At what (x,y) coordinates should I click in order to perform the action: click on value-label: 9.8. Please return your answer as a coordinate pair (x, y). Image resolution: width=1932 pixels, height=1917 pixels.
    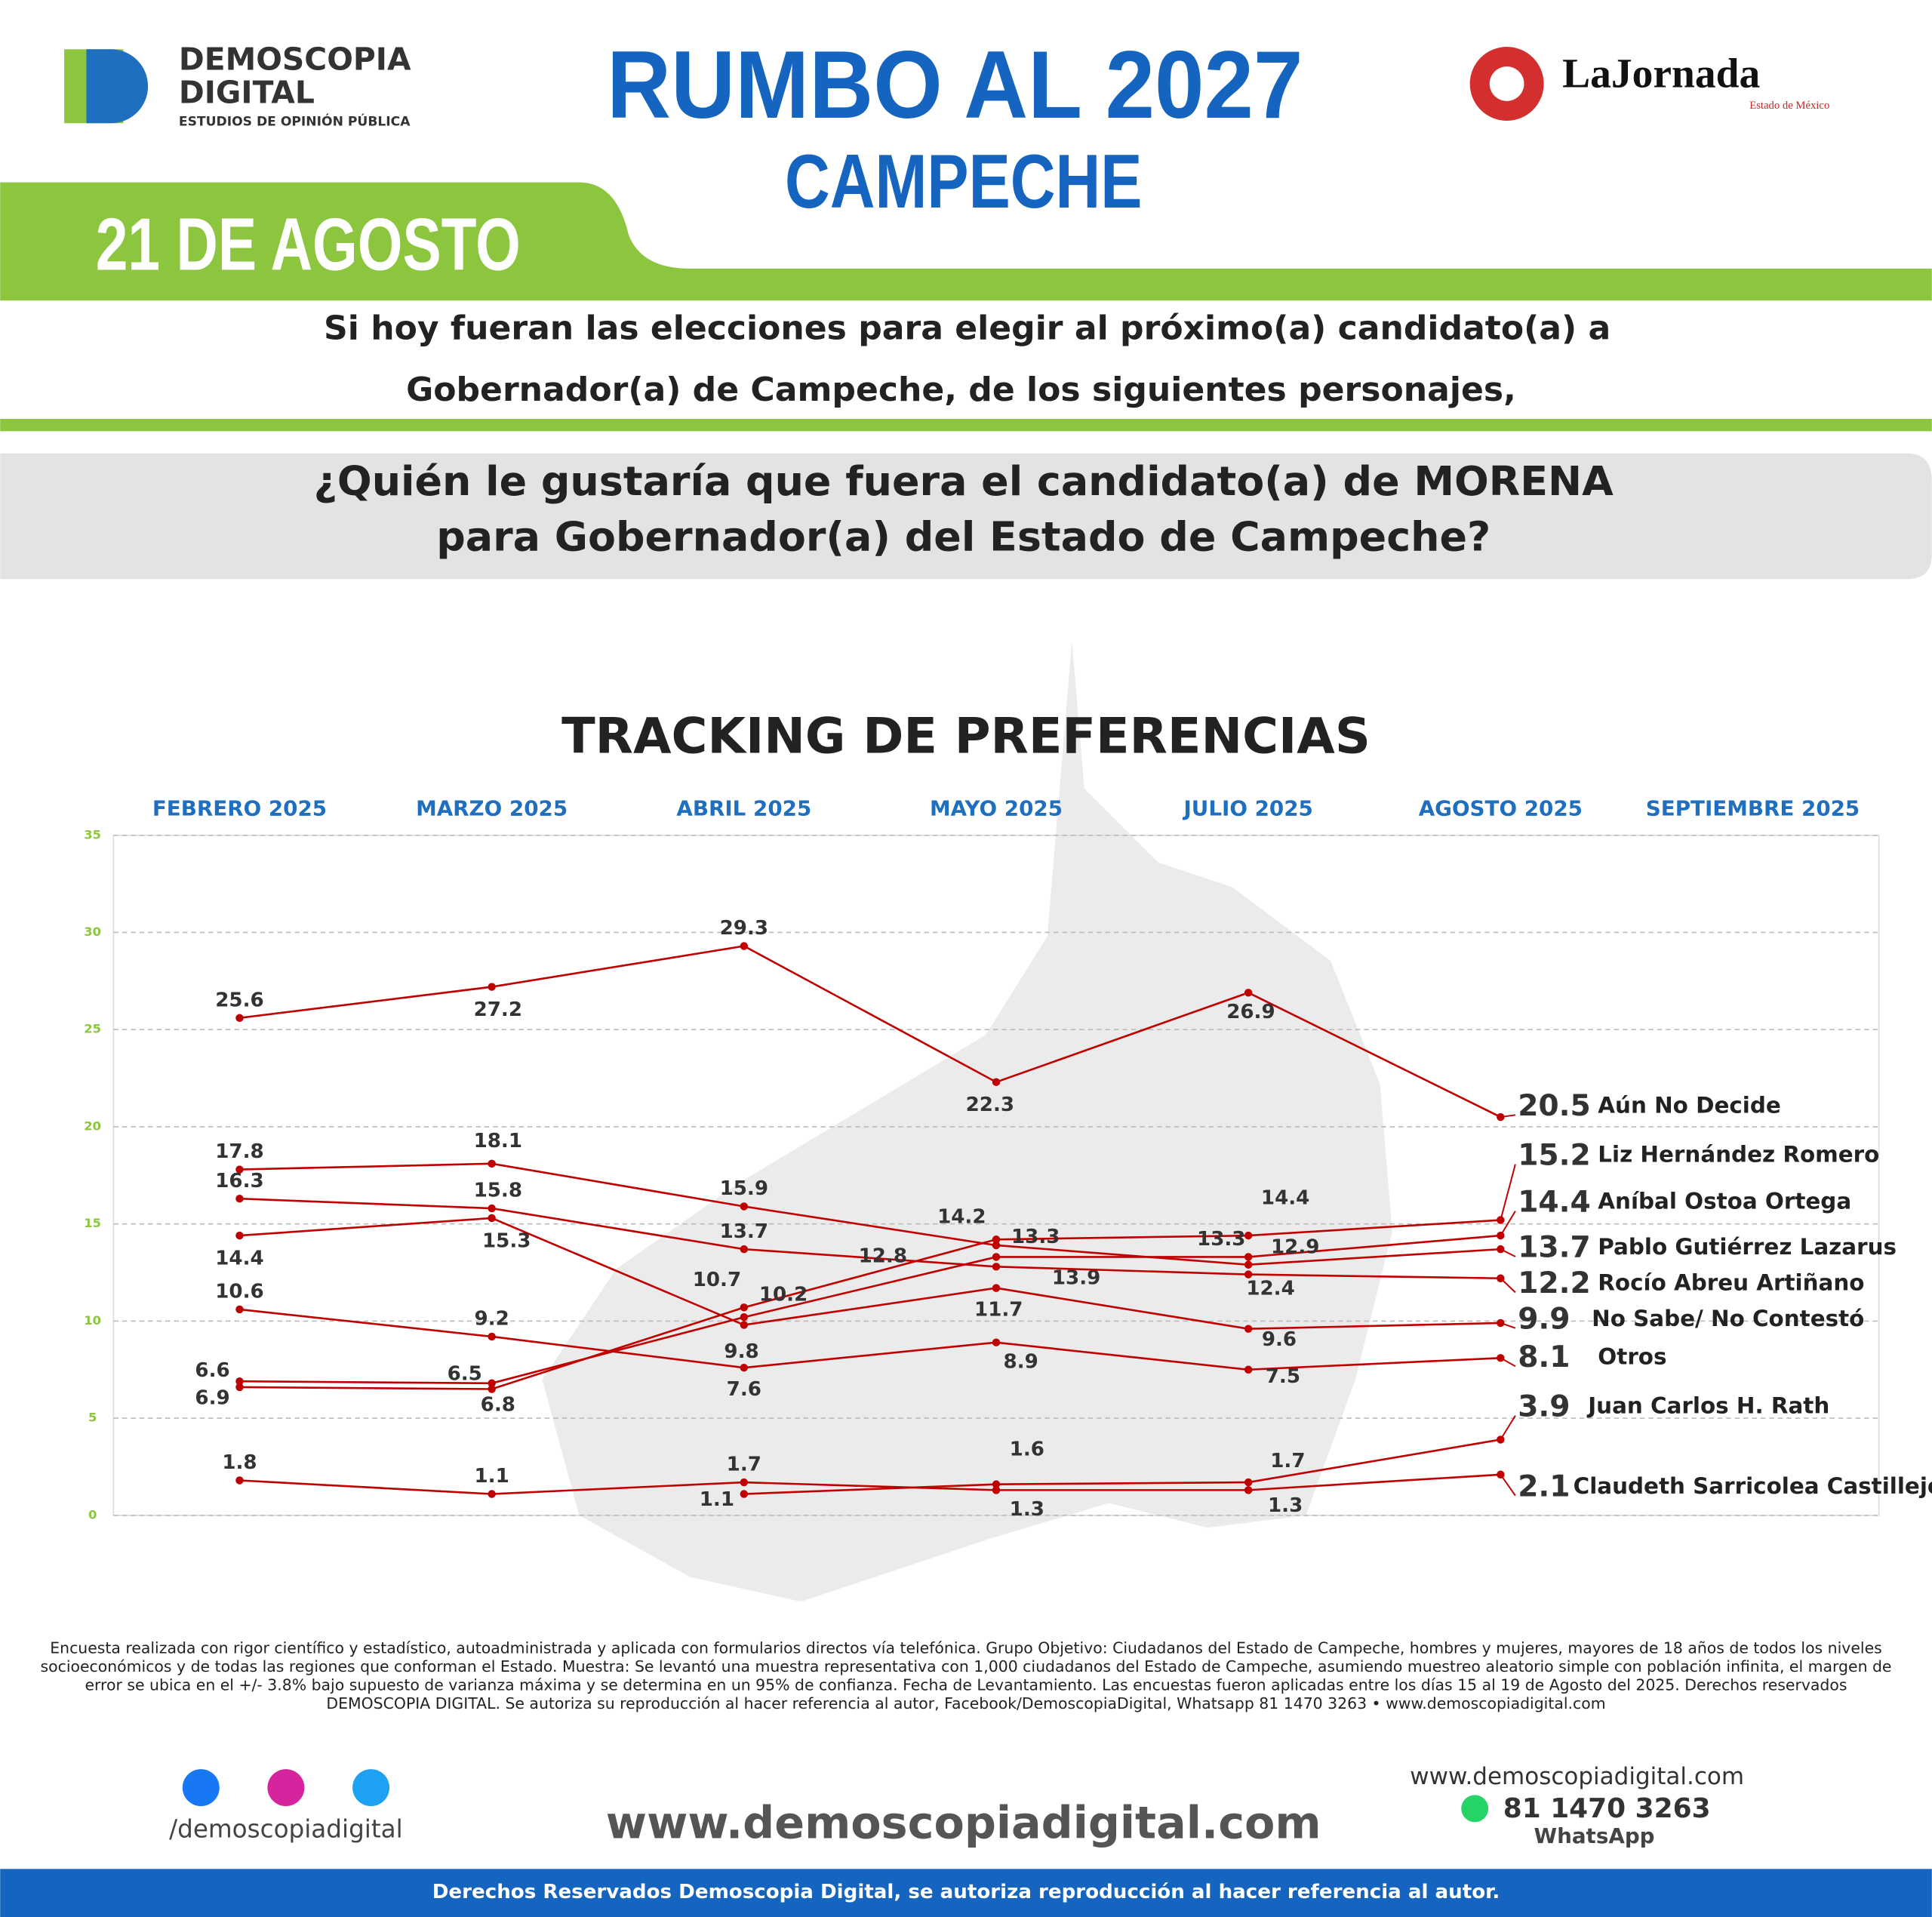
    Looking at the image, I should click on (741, 1352).